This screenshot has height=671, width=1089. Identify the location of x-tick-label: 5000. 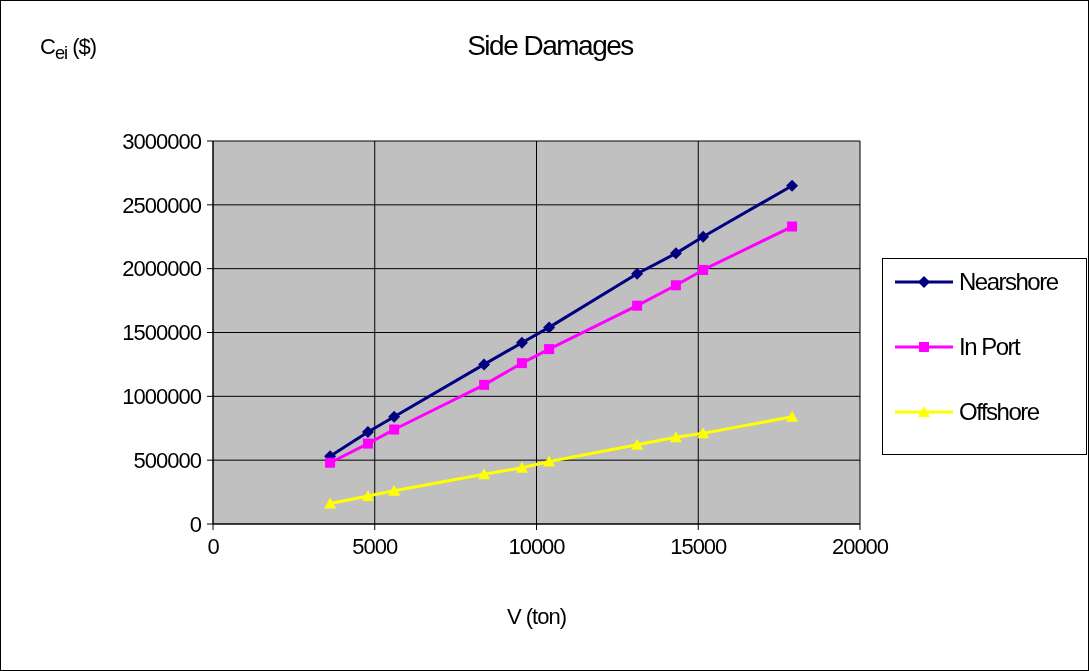
(375, 546).